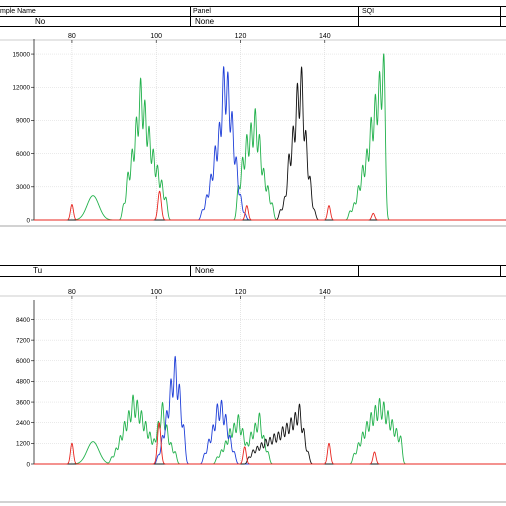 The width and height of the screenshot is (506, 506). Describe the element at coordinates (23, 382) in the screenshot. I see `y-tick-label: 4800` at that location.